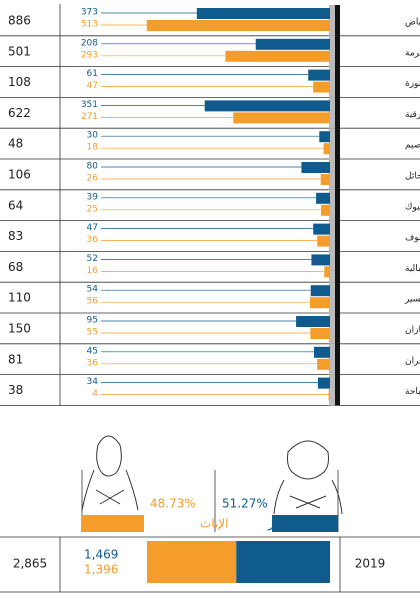 The width and height of the screenshot is (420, 598). What do you see at coordinates (19, 51) in the screenshot?
I see `row-total: 501` at bounding box center [19, 51].